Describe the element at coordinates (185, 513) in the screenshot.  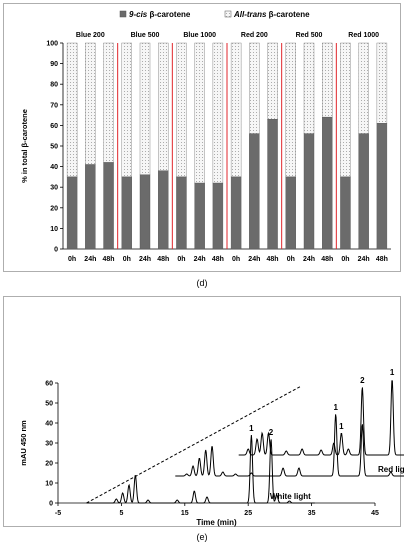
I see `chrom-x-tick-label: 15` at that location.